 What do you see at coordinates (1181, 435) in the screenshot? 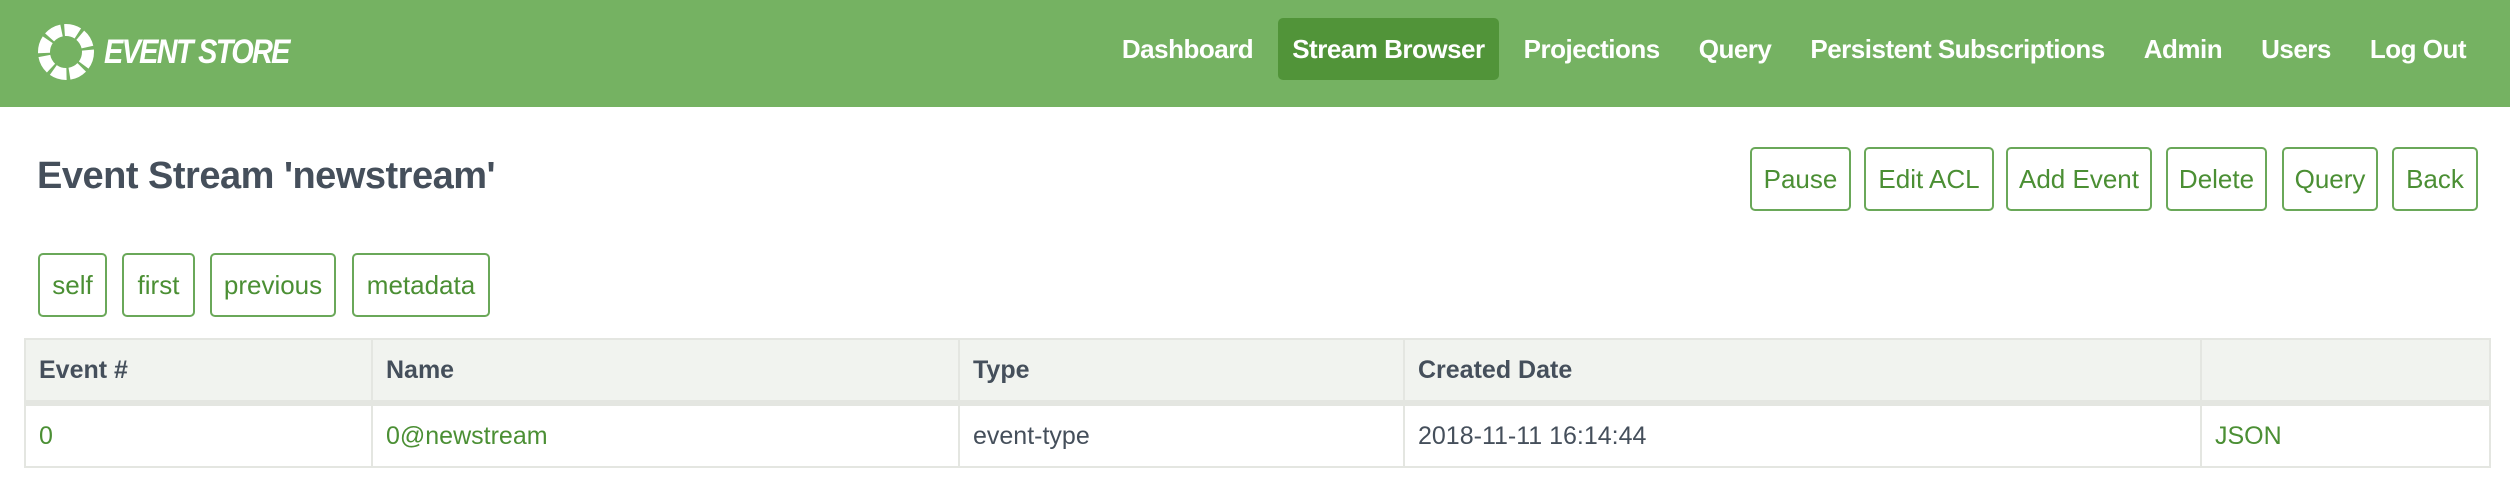
I see `event-type: event-type` at bounding box center [1181, 435].